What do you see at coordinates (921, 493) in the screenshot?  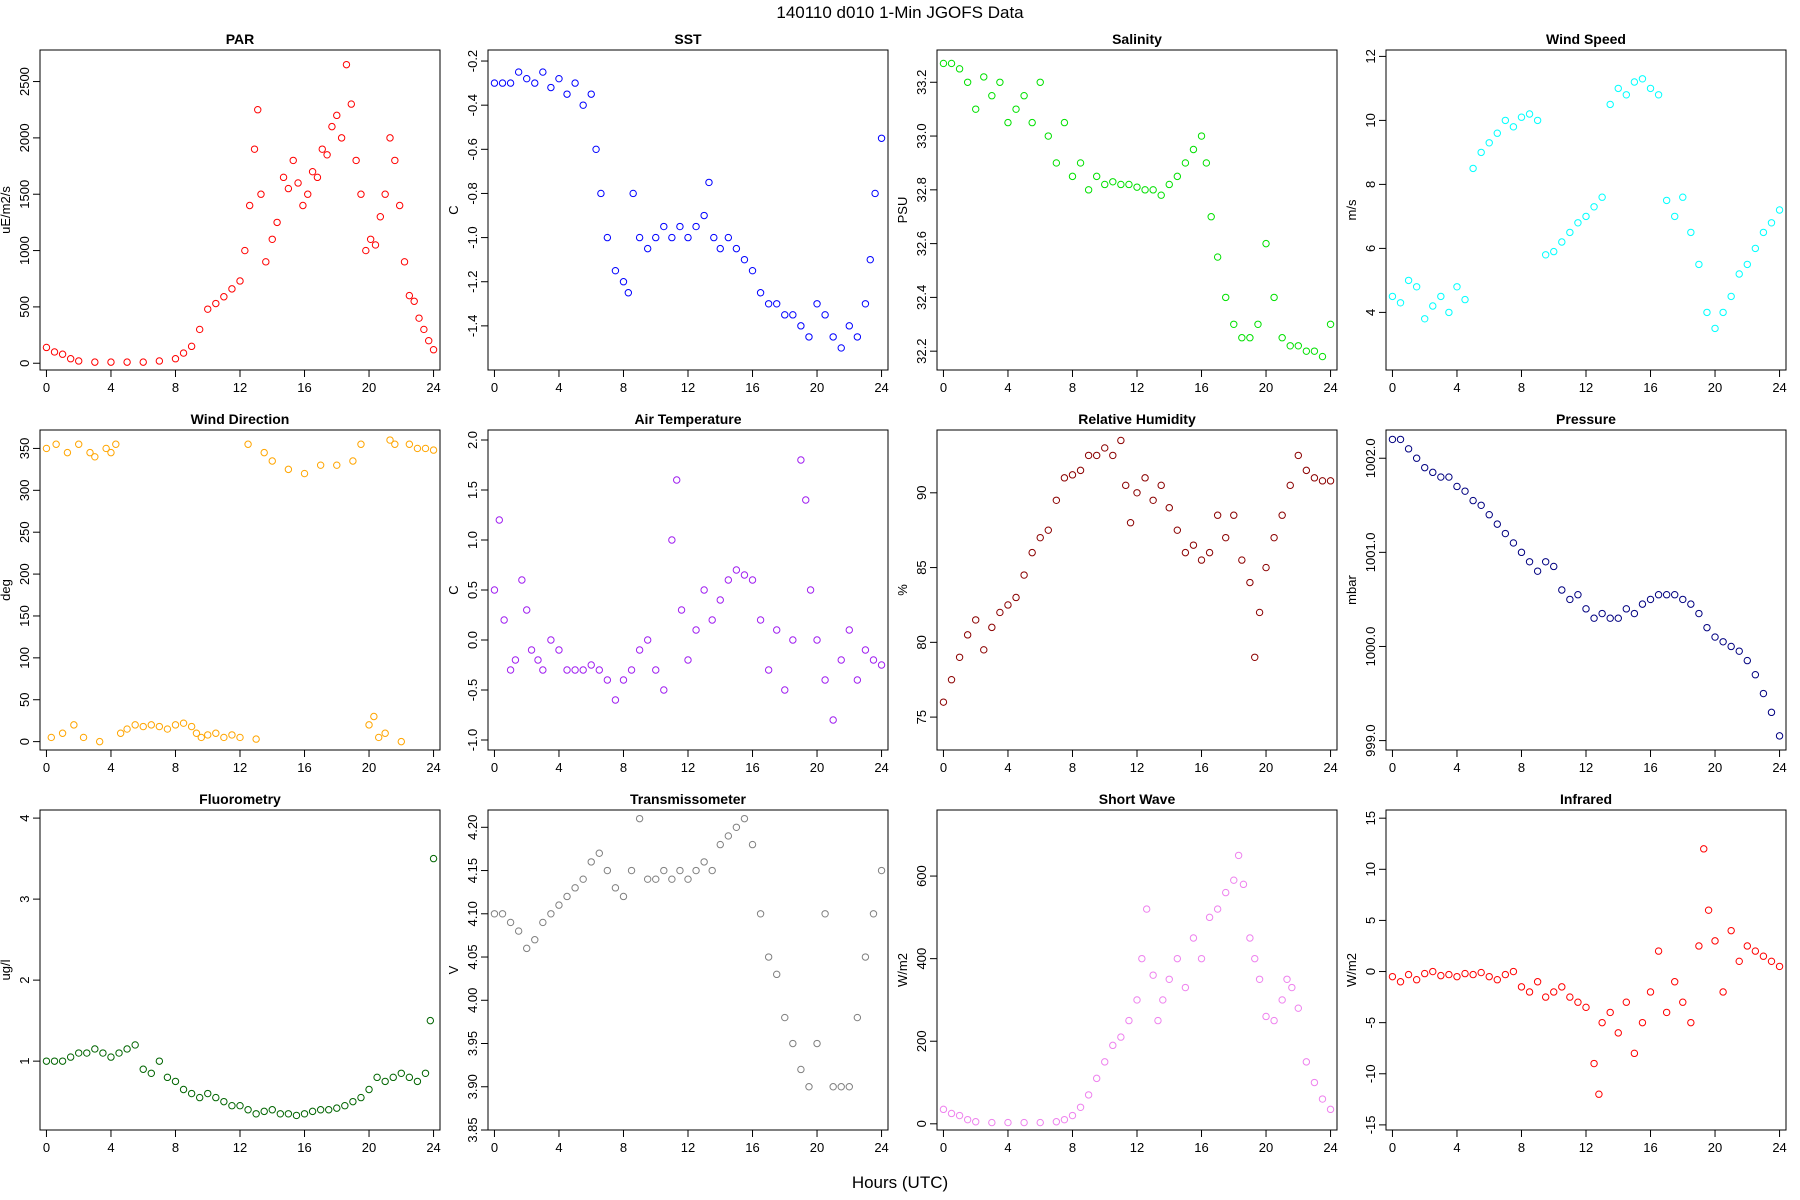 I see `y-tick-label: 90` at bounding box center [921, 493].